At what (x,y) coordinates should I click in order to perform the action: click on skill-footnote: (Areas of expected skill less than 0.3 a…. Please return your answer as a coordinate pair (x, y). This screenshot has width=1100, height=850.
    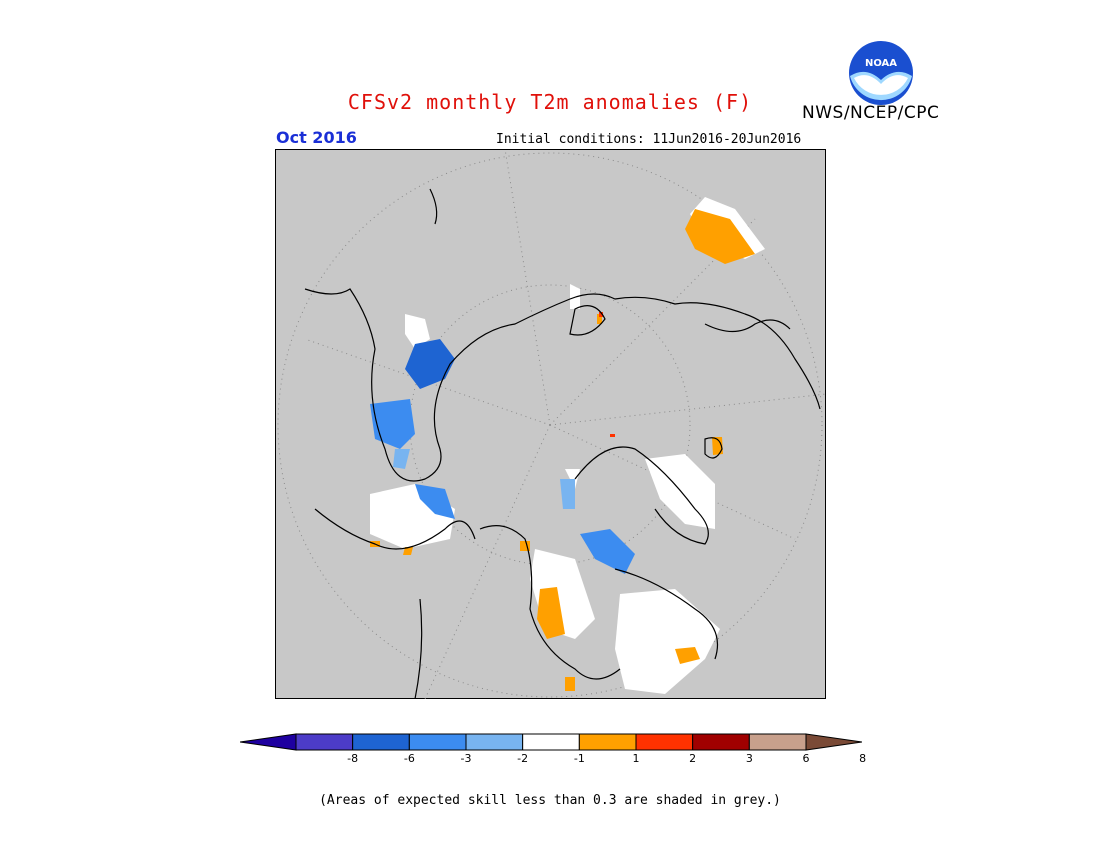
    Looking at the image, I should click on (550, 800).